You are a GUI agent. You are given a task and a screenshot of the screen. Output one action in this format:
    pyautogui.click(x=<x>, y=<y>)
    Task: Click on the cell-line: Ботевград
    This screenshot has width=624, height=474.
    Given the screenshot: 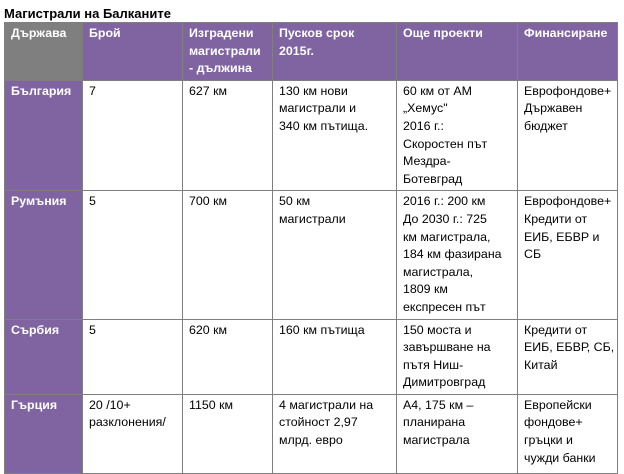 What is the action you would take?
    pyautogui.click(x=433, y=178)
    